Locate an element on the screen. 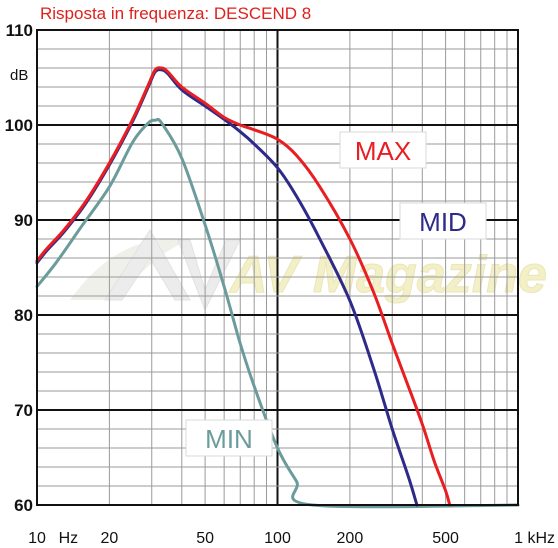  y-tick-label: 60 is located at coordinates (23, 505).